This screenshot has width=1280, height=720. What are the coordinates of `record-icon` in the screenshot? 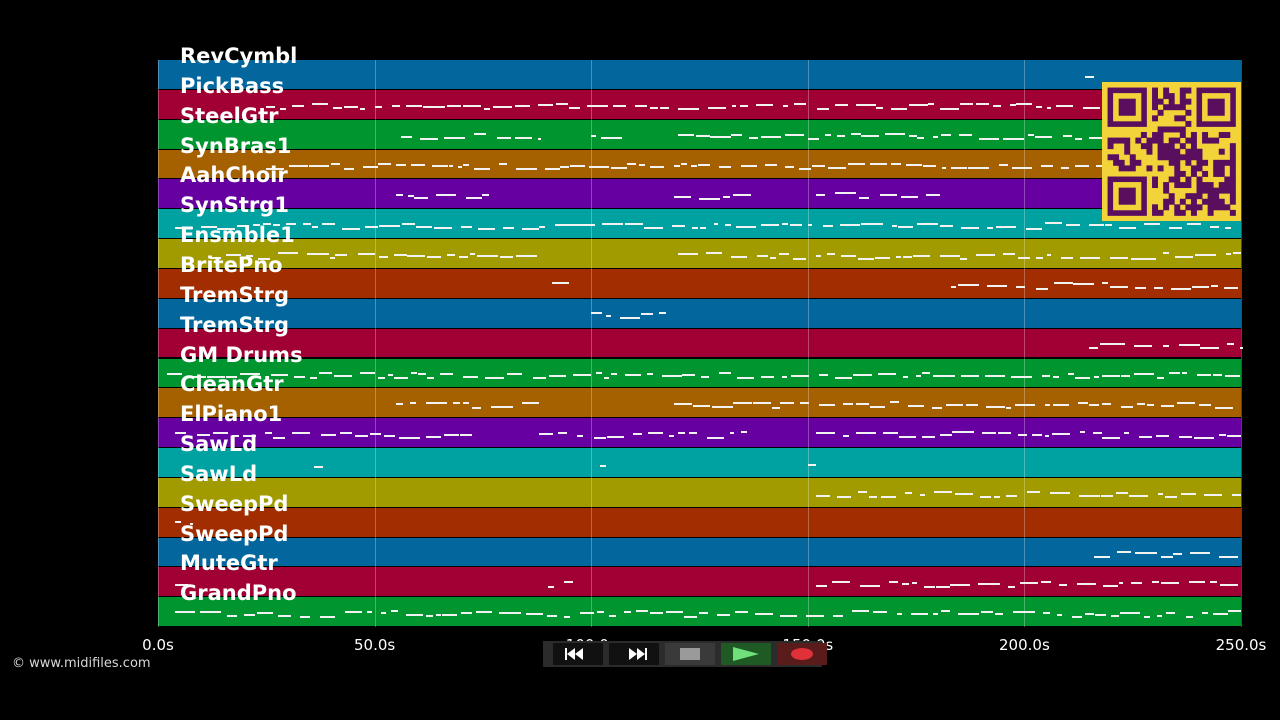 It's located at (802, 654).